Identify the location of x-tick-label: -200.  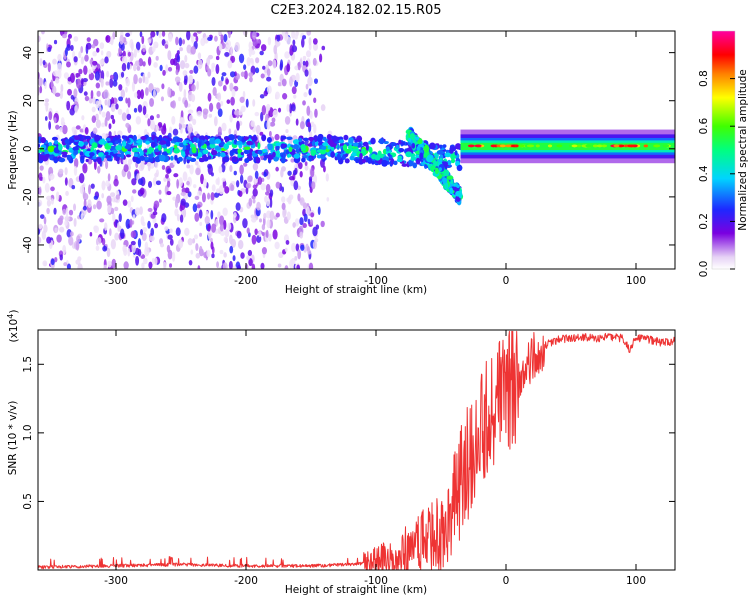
(246, 281).